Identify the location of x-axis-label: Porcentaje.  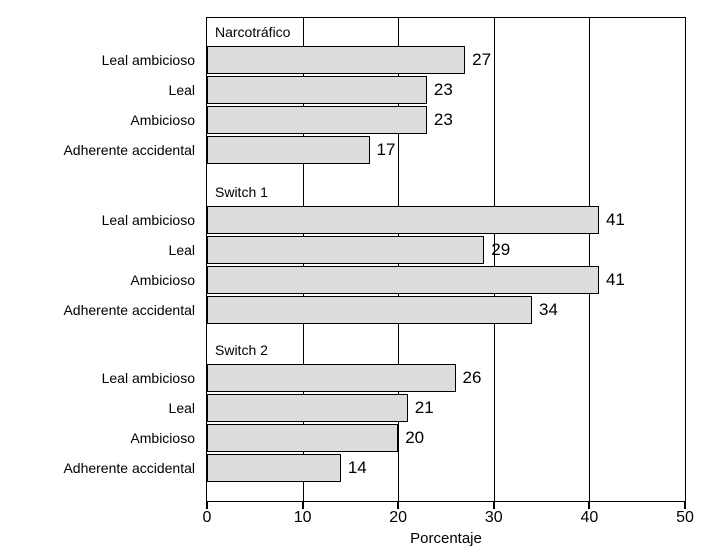
(446, 538).